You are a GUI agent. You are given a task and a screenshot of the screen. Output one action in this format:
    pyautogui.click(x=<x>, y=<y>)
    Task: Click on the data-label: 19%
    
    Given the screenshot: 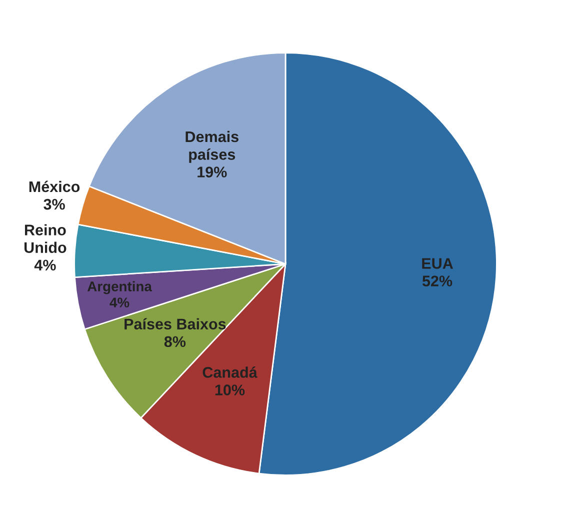 What is the action you would take?
    pyautogui.click(x=212, y=172)
    